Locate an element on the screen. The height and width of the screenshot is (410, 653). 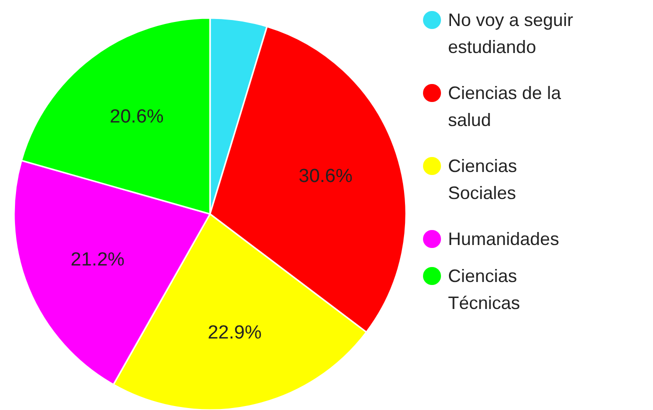
legend-label: Ciencias Técnicas is located at coordinates (484, 289).